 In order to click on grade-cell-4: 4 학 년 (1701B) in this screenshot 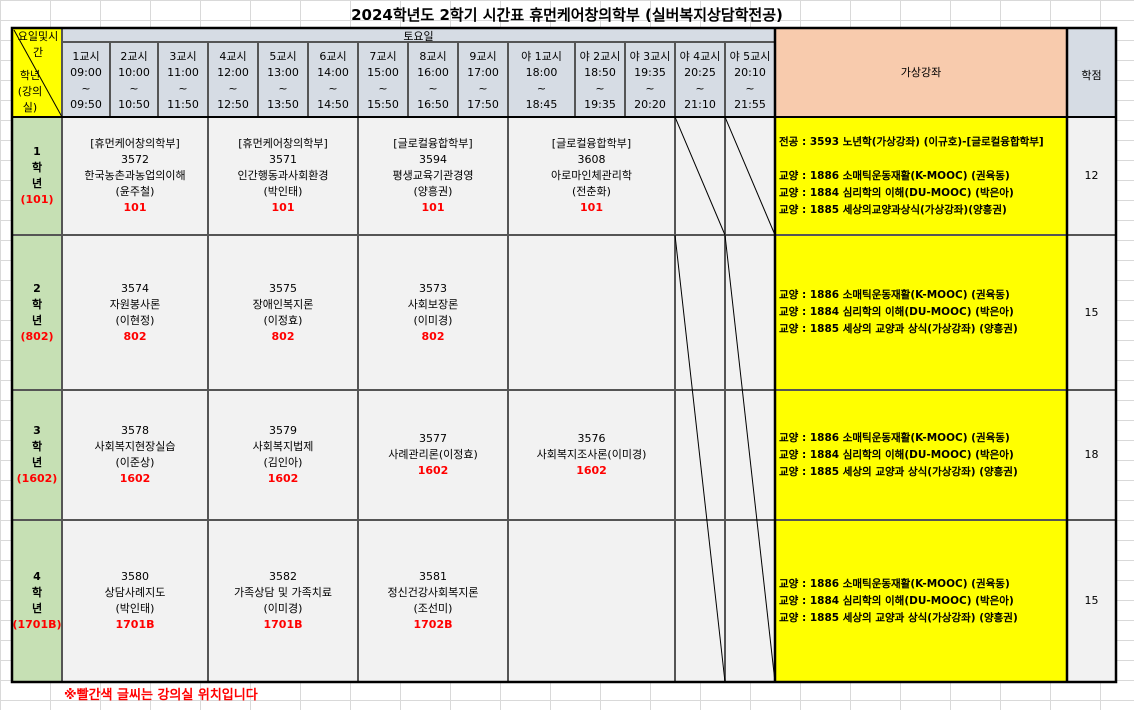, I will do `click(37, 601)`.